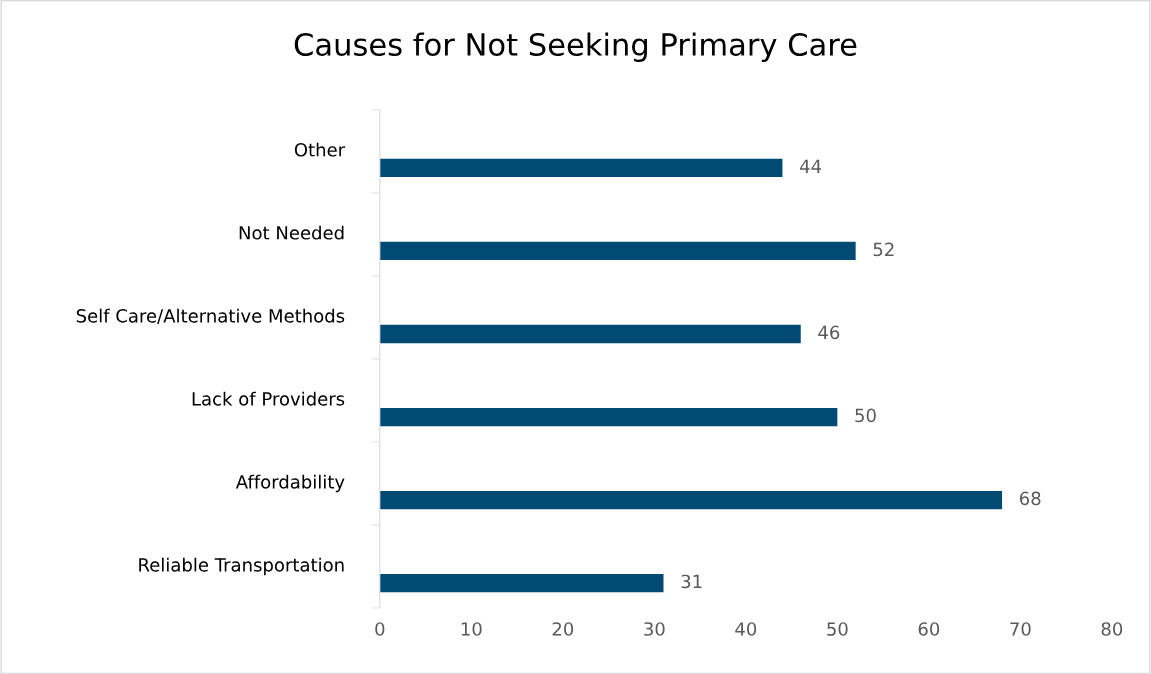 The width and height of the screenshot is (1151, 674). Describe the element at coordinates (1112, 629) in the screenshot. I see `x-tick-label: 80` at that location.